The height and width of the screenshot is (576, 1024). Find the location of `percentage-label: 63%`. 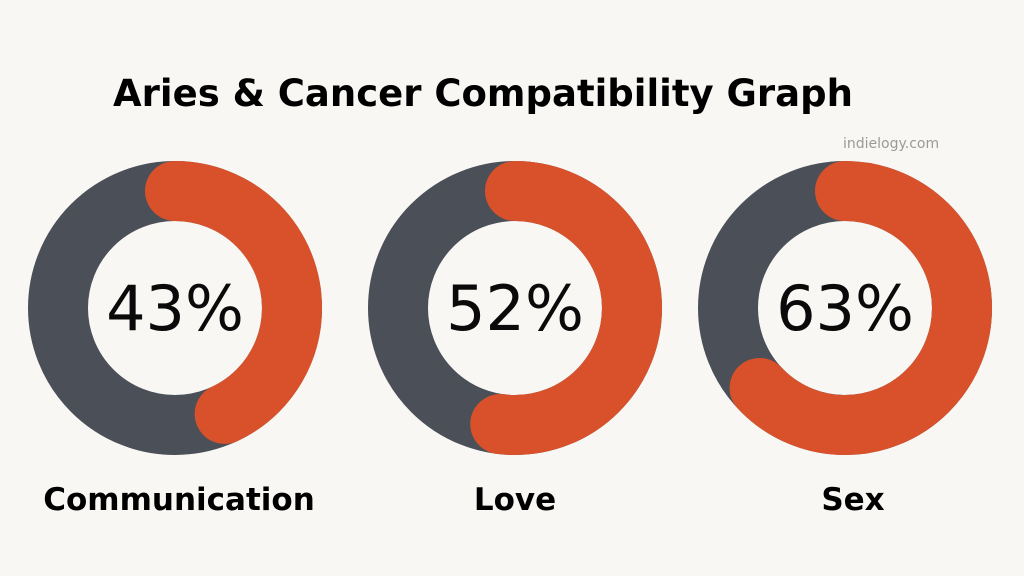

percentage-label: 63% is located at coordinates (845, 308).